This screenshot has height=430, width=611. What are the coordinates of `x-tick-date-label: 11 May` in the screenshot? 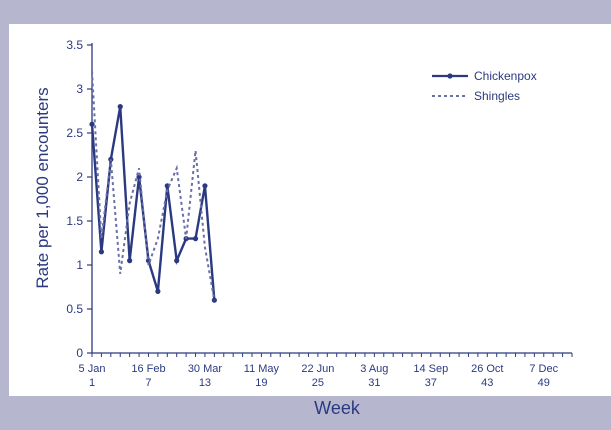 It's located at (262, 369).